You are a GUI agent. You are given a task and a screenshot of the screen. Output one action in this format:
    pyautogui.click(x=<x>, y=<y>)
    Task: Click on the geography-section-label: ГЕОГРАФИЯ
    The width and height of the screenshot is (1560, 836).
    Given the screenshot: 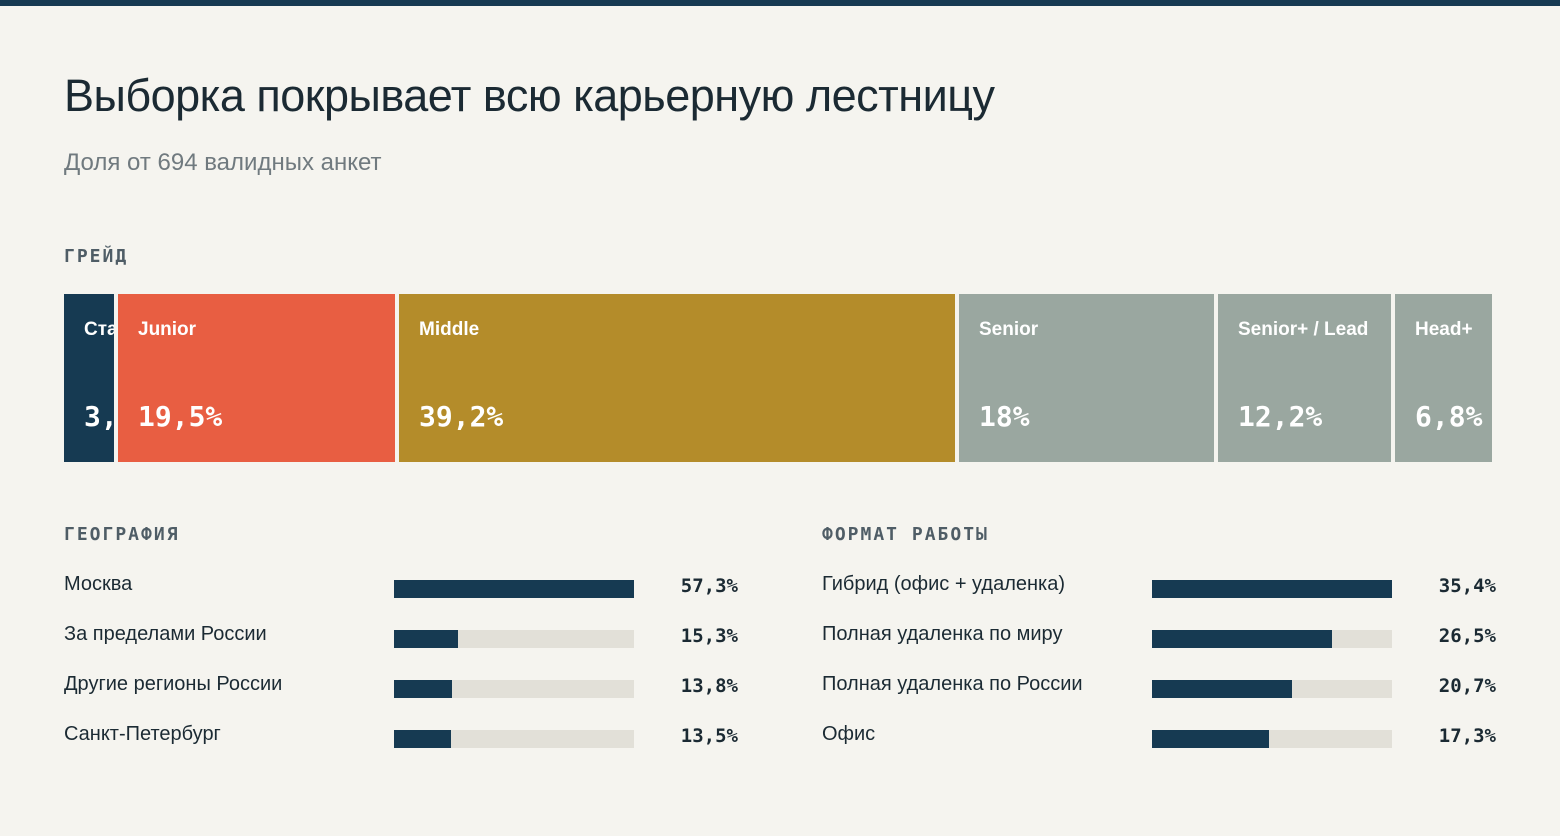 What is the action you would take?
    pyautogui.click(x=122, y=534)
    